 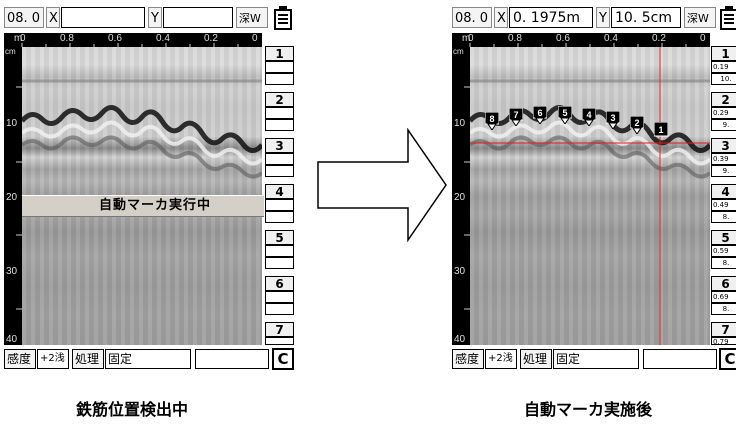 I want to click on y-value-field: 10. 5cm, so click(x=646, y=17).